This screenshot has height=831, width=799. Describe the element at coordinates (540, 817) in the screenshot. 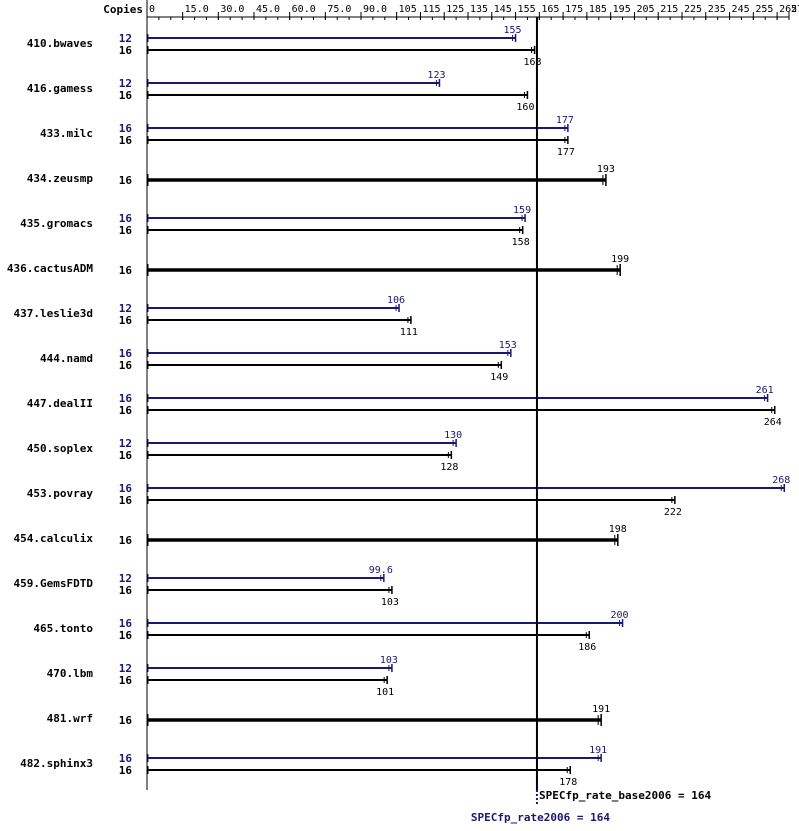

I see `peak-reference-label: SPECfp_rate2006 = 164` at that location.